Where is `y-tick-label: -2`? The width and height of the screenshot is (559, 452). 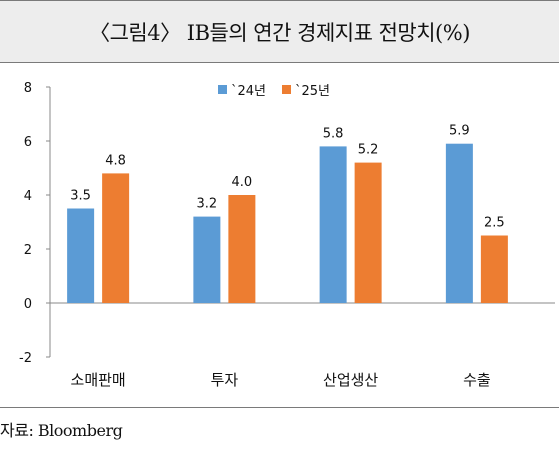 y-tick-label: -2 is located at coordinates (25, 358).